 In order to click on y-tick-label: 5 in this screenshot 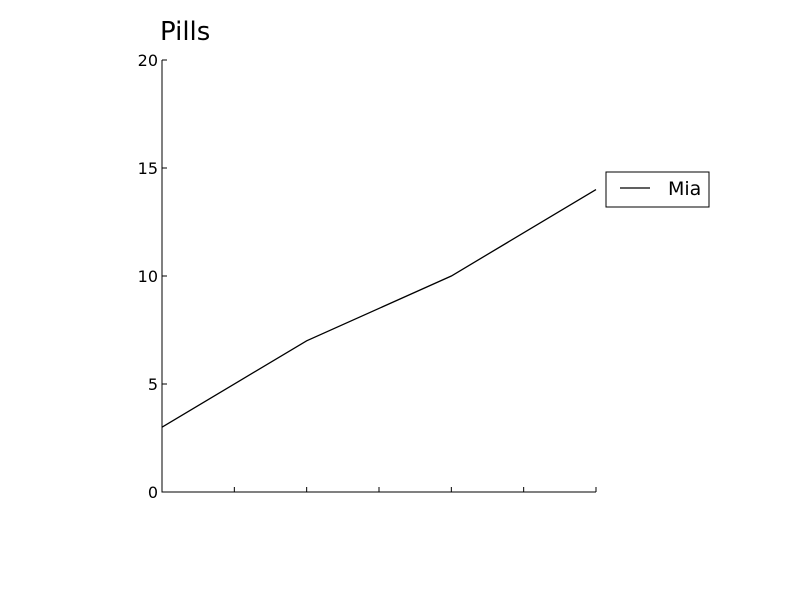, I will do `click(153, 384)`.